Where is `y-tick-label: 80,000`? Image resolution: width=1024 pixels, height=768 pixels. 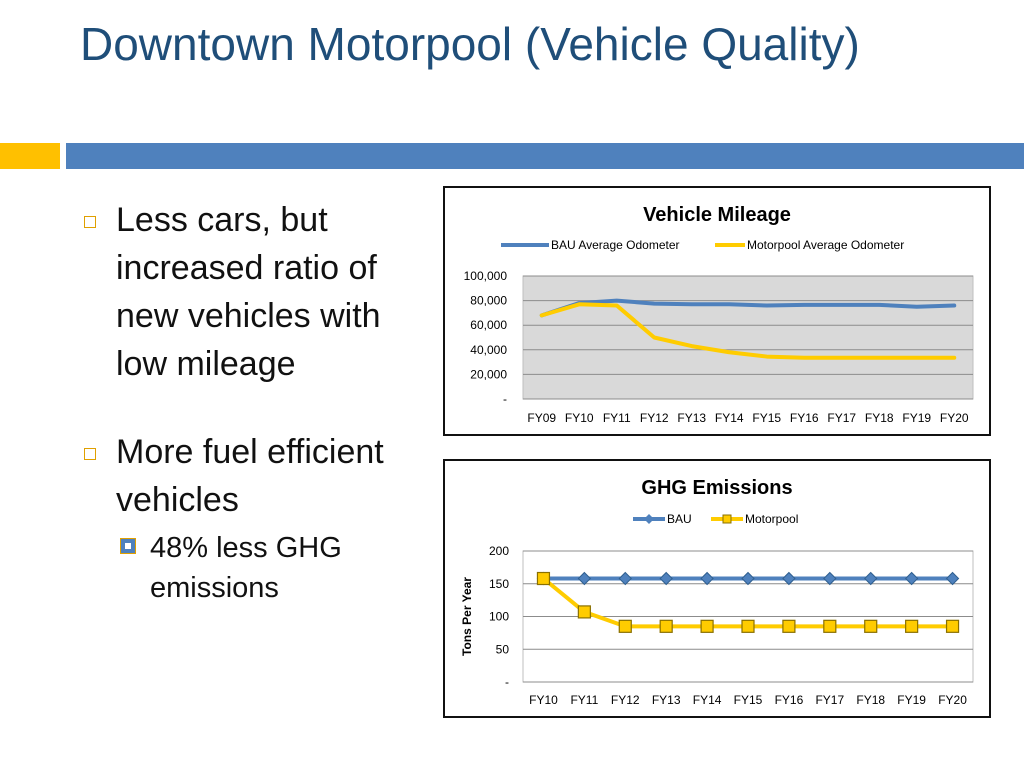
y-tick-label: 80,000 is located at coordinates (488, 301).